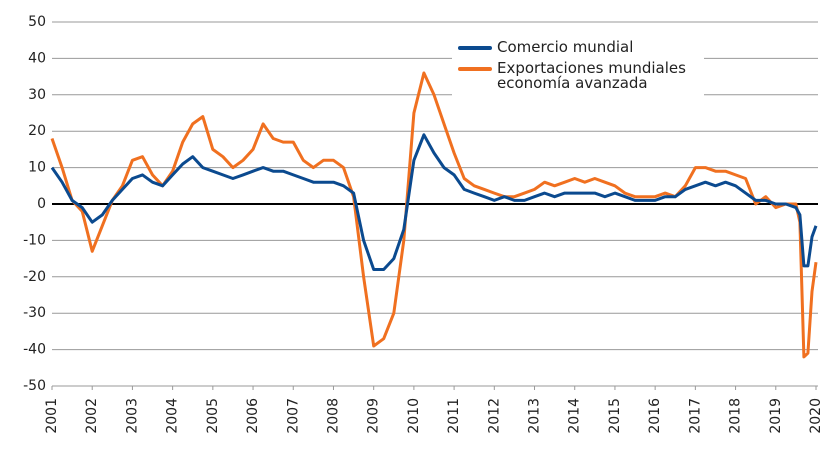 This screenshot has width=824, height=450. Describe the element at coordinates (374, 416) in the screenshot. I see `x-tick-label: 2009` at that location.